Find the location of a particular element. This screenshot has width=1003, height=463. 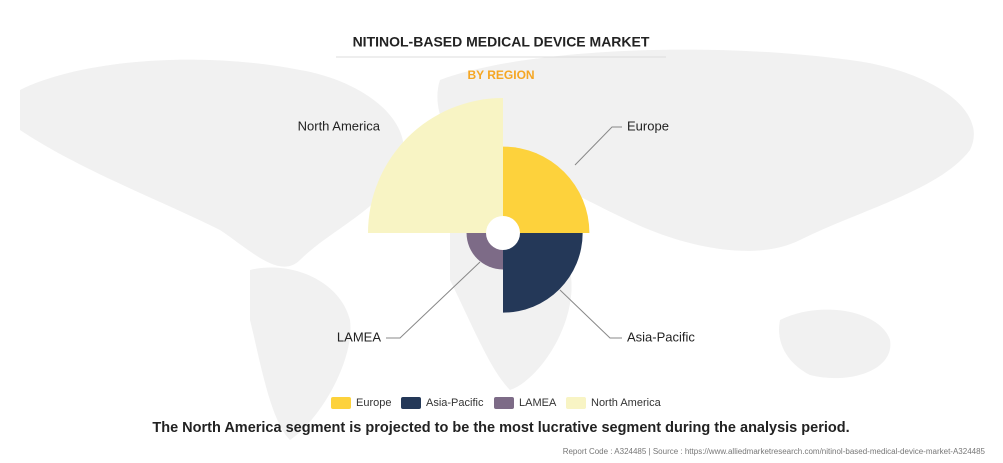

legend-label: North America is located at coordinates (626, 403).